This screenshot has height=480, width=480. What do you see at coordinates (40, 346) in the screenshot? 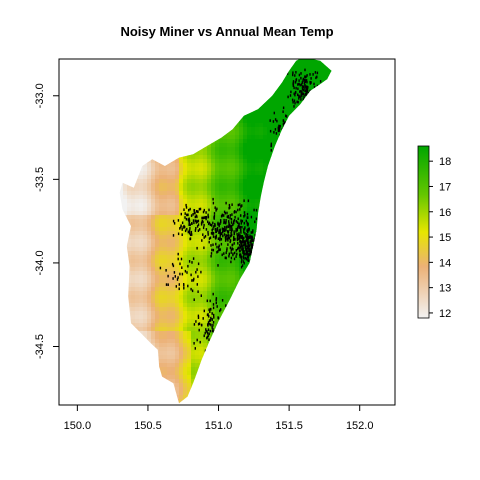
I see `y-tick-label: -34.5` at bounding box center [40, 346].